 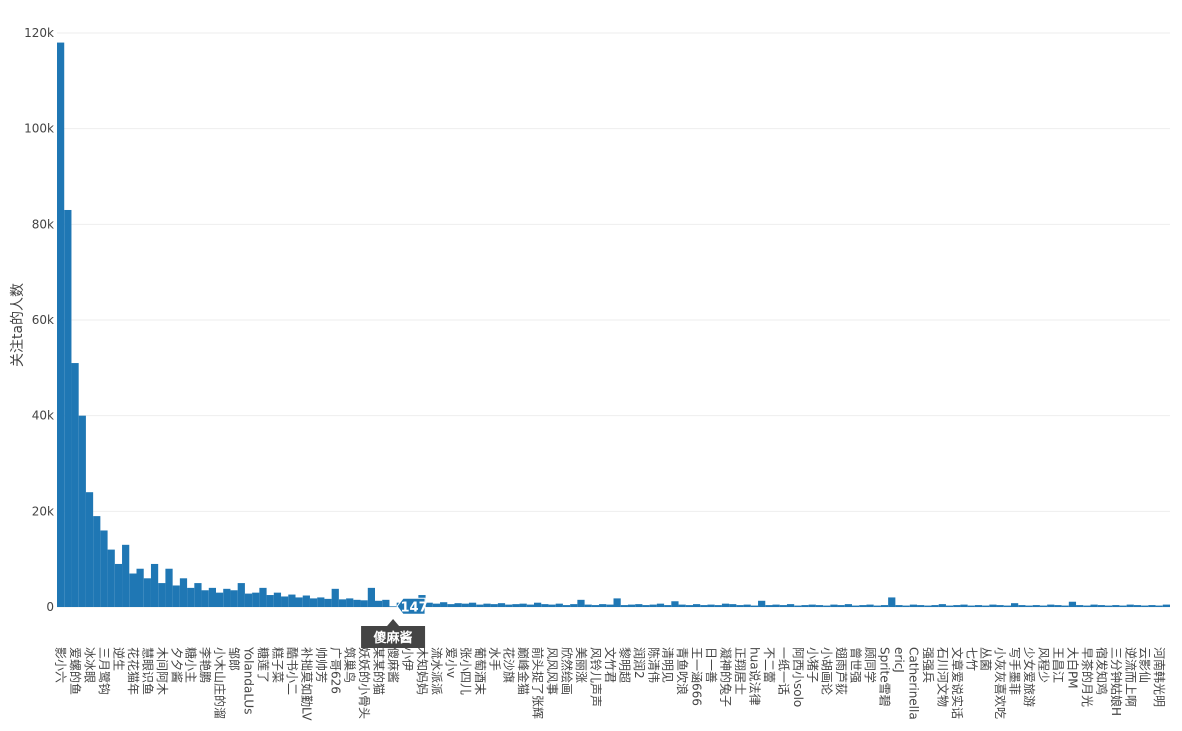 I want to click on x-tick-label: 糖莲了, so click(x=263, y=665).